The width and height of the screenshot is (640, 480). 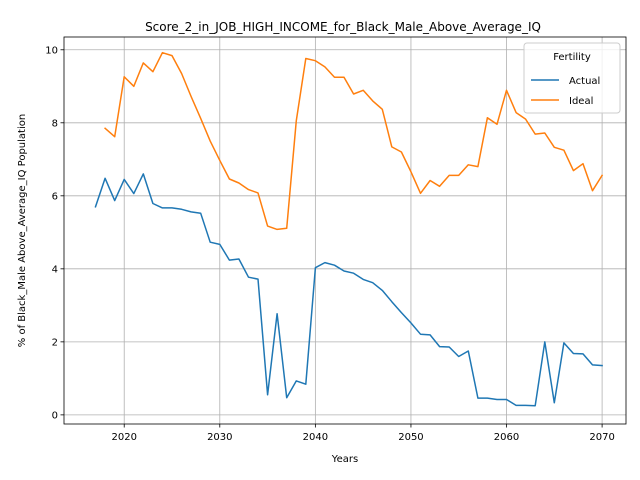 What do you see at coordinates (584, 81) in the screenshot?
I see `legend-label-actual: Actual` at bounding box center [584, 81].